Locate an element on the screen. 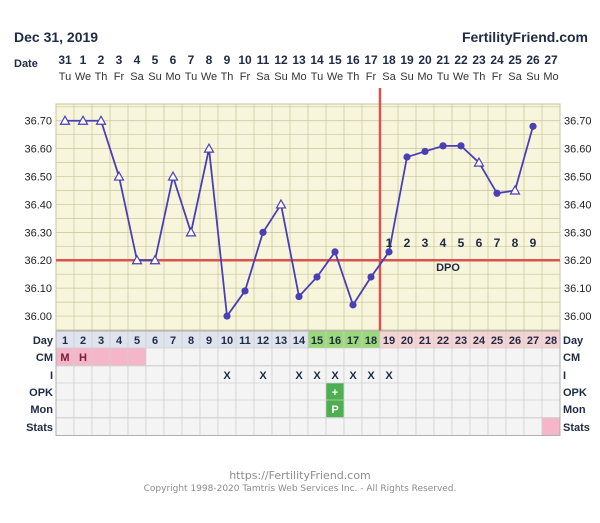 The image size is (600, 523). row-label-i-left: I is located at coordinates (51, 376).